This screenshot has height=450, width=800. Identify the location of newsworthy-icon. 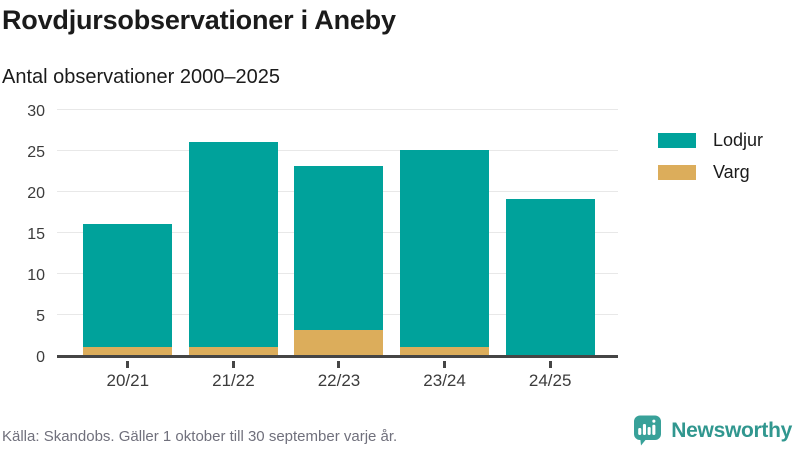
(647, 430).